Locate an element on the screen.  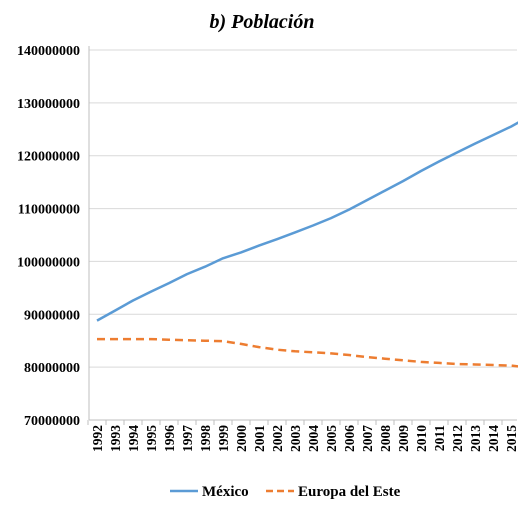
x-tick-label: 1992 is located at coordinates (97, 438).